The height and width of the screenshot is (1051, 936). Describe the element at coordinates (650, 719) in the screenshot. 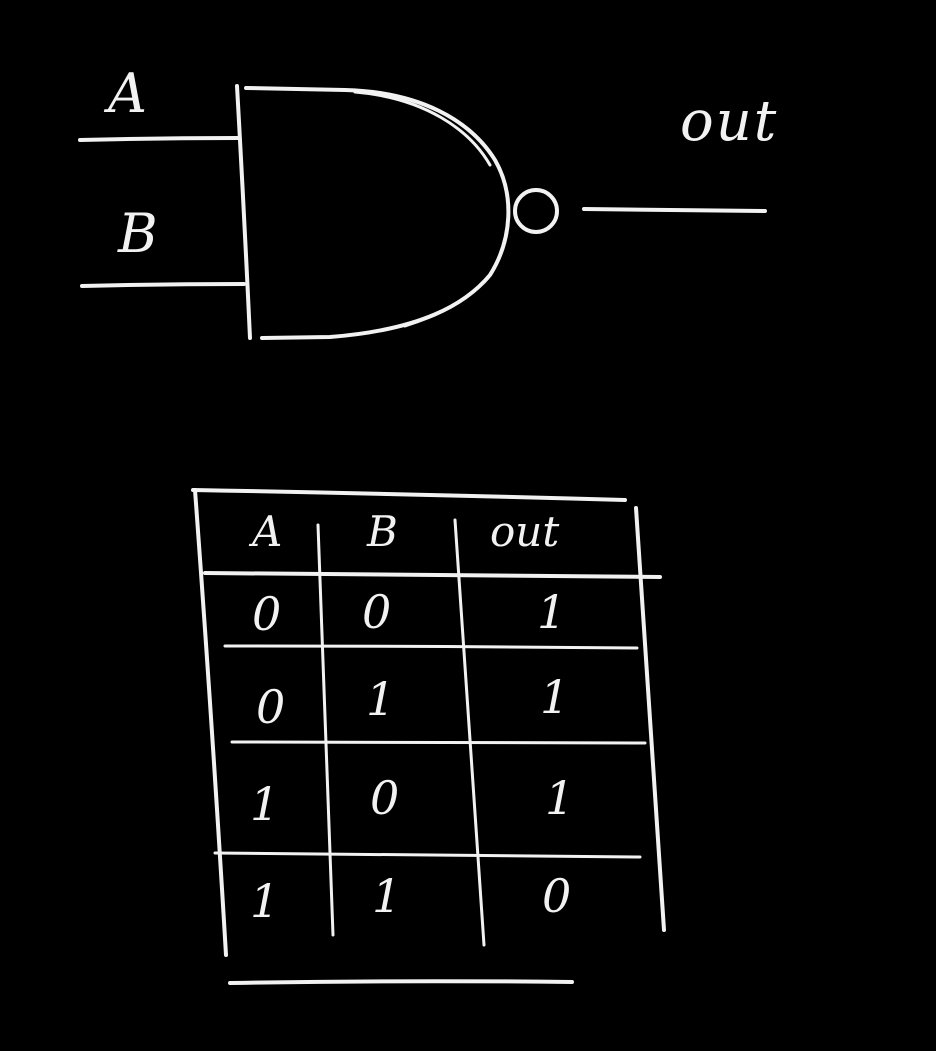

I see `table-right-border` at that location.